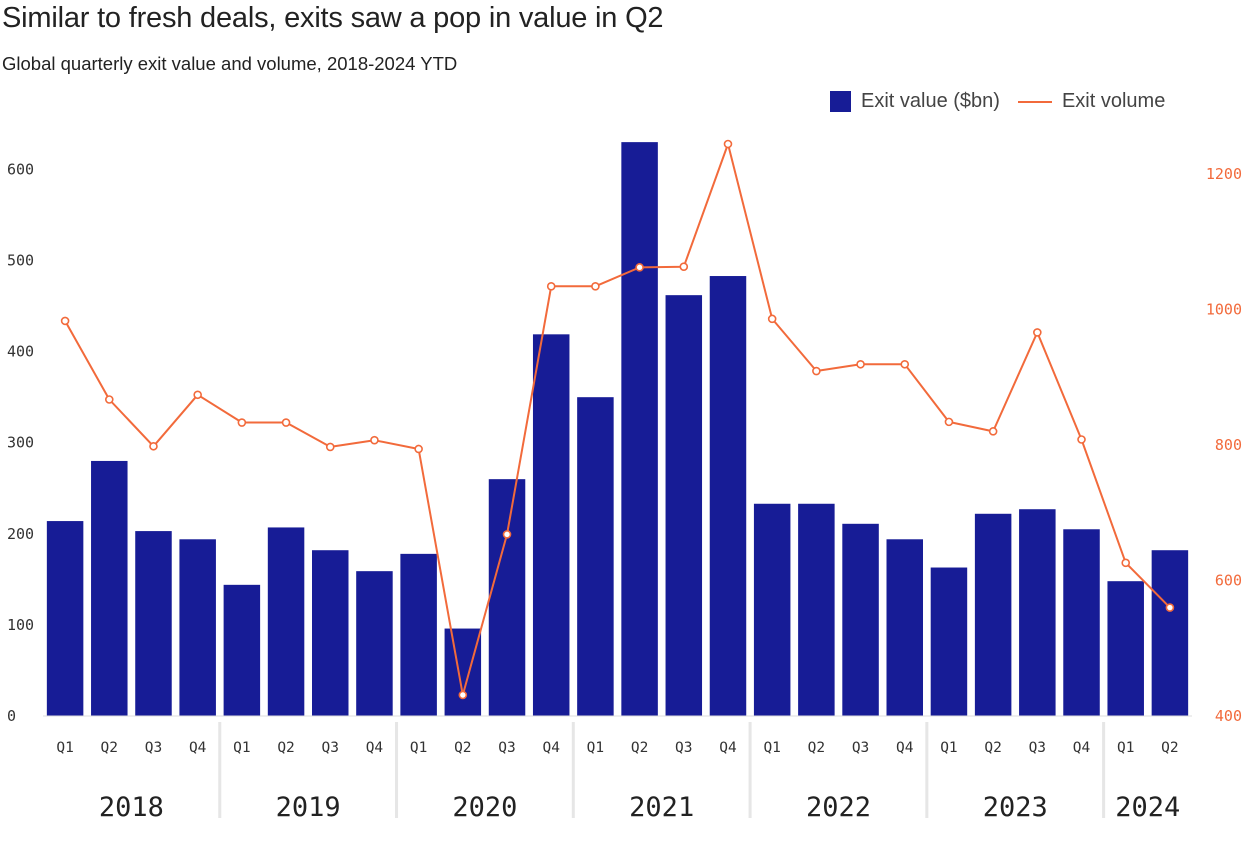  Describe the element at coordinates (131, 807) in the screenshot. I see `year-label: 2018` at that location.